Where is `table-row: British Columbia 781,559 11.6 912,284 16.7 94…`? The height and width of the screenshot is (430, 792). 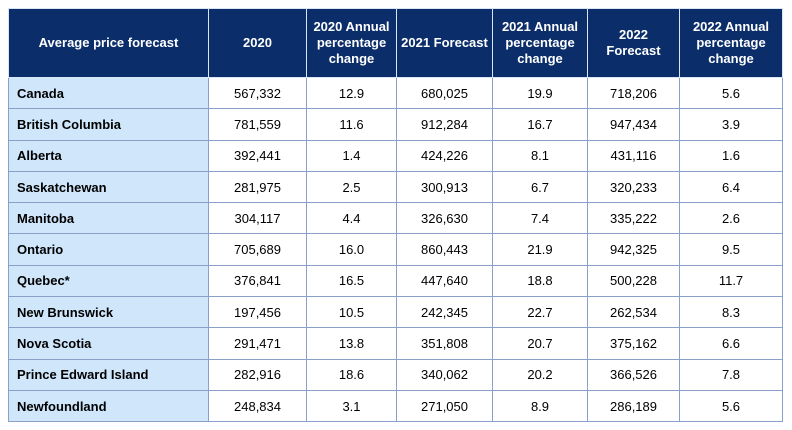
table-row: British Columbia 781,559 11.6 912,284 16.7 94… is located at coordinates (395, 124).